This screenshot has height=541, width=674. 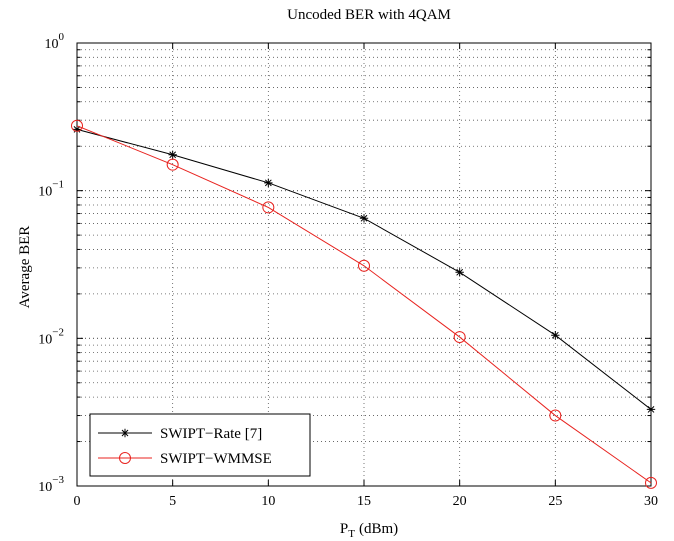 What do you see at coordinates (651, 501) in the screenshot?
I see `x-tick-label: 30` at bounding box center [651, 501].